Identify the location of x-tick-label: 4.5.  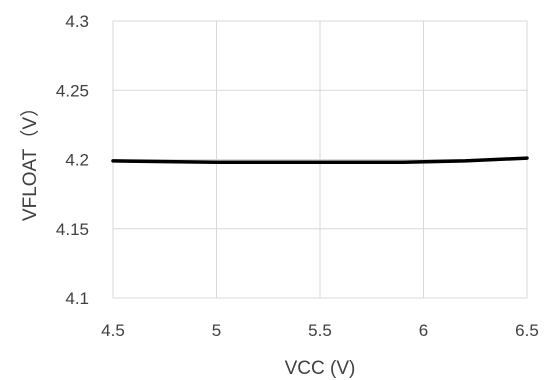
(113, 330).